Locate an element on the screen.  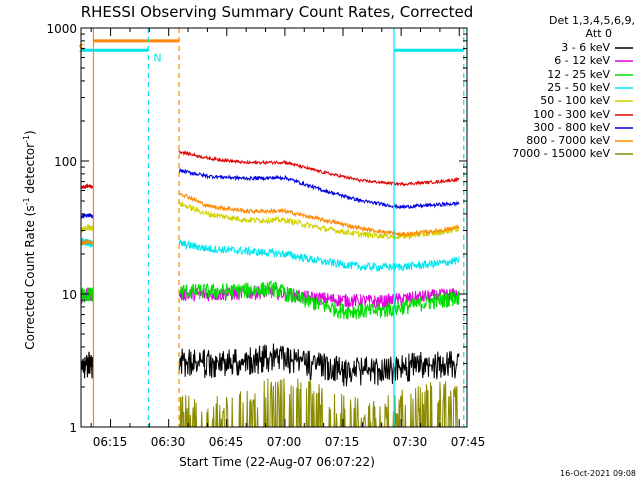
x-tick-label-0645: 06:45 is located at coordinates (226, 442).